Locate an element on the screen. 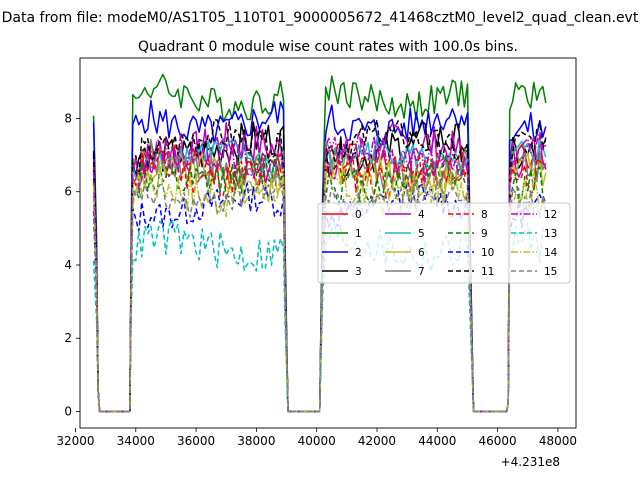 The width and height of the screenshot is (640, 480). legend-box is located at coordinates (444, 243).